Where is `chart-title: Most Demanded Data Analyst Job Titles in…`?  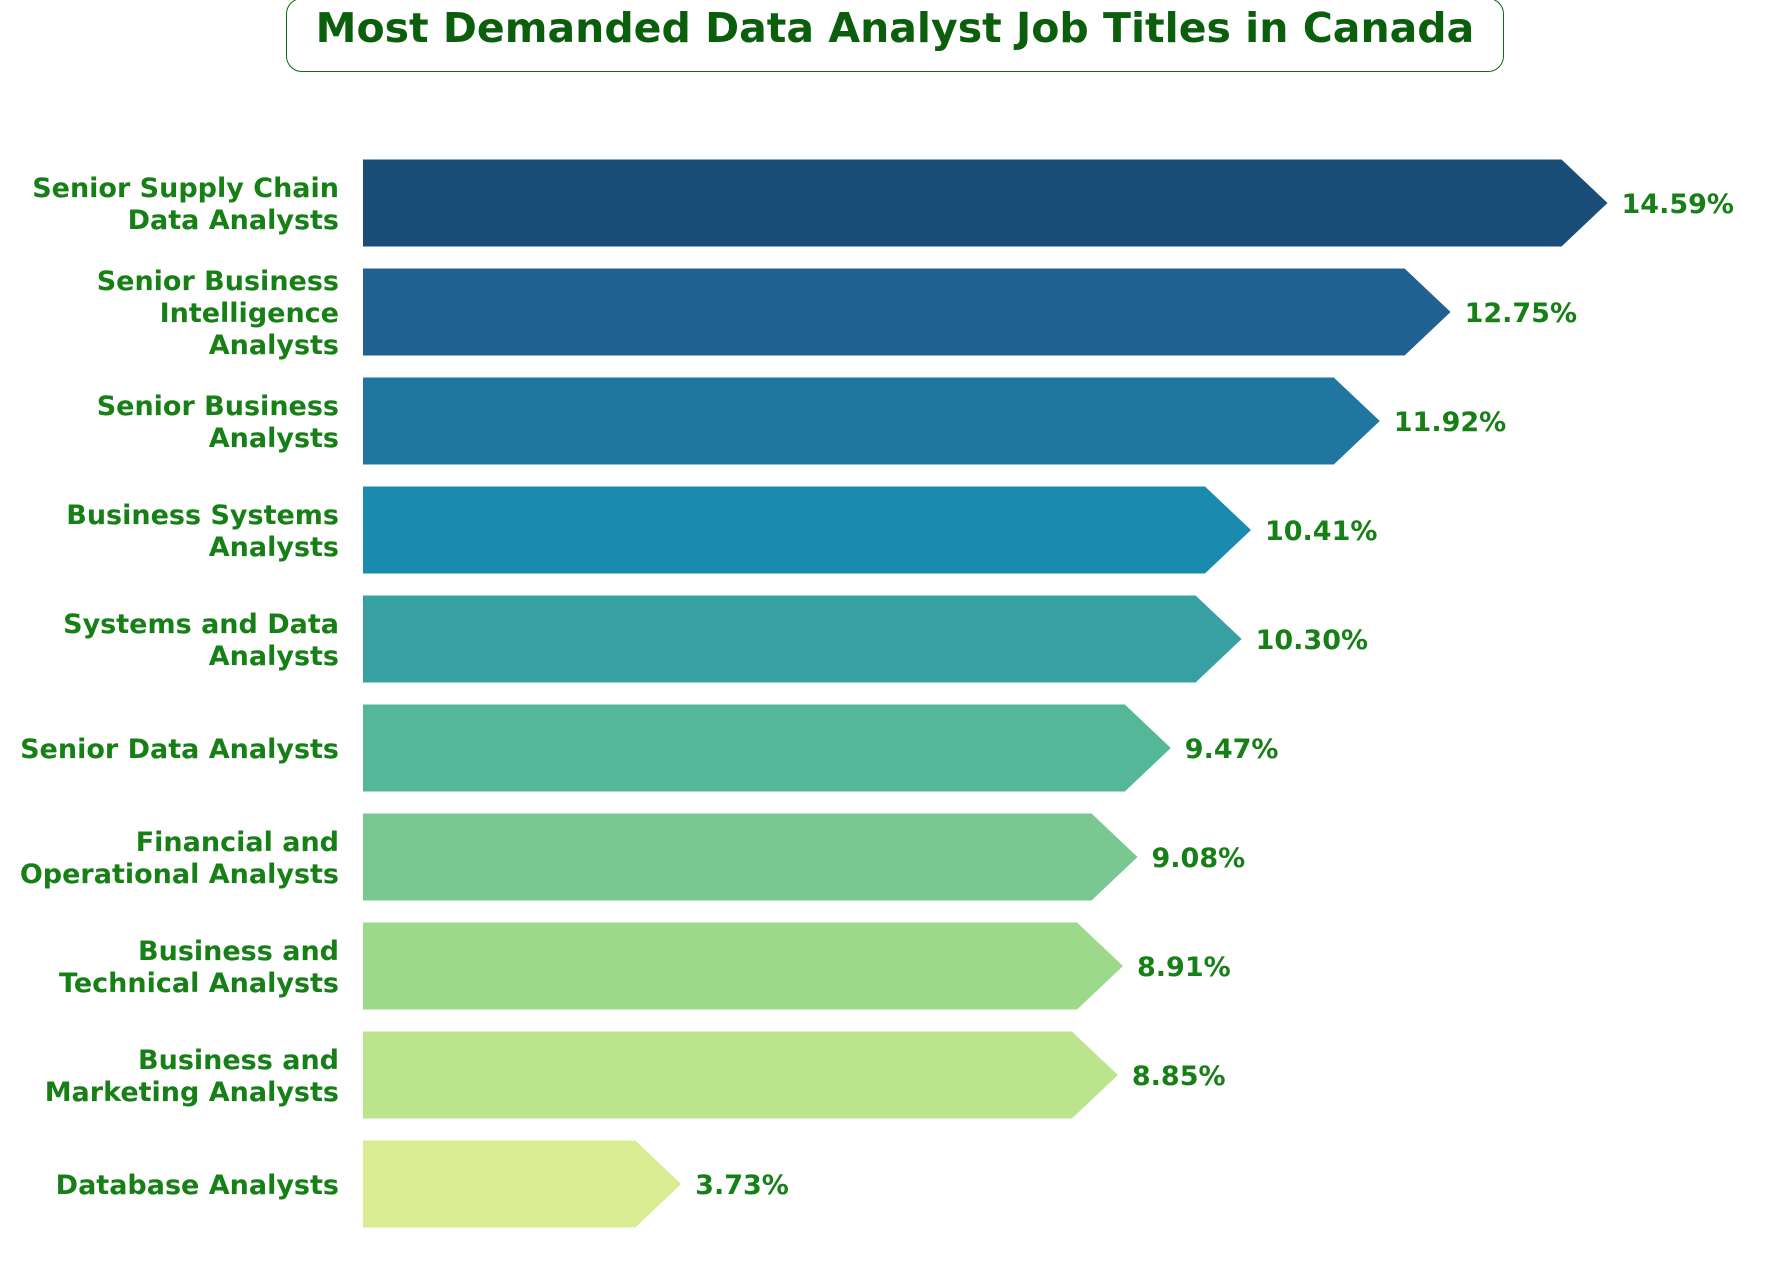 chart-title: Most Demanded Data Analyst Job Titles in… is located at coordinates (895, 36).